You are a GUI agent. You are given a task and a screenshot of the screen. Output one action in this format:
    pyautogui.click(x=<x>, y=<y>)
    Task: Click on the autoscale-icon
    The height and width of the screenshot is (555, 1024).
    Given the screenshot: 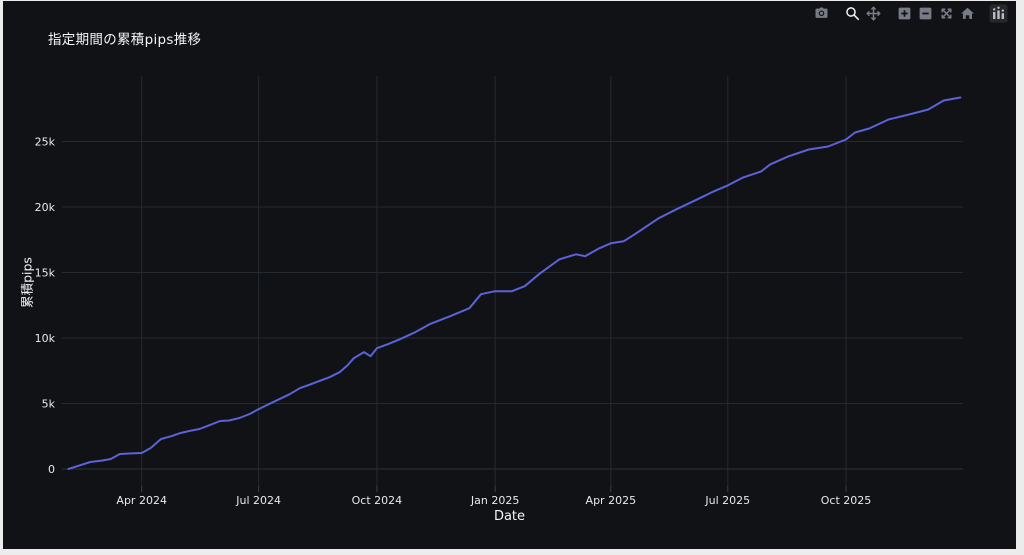 What is the action you would take?
    pyautogui.click(x=946, y=13)
    